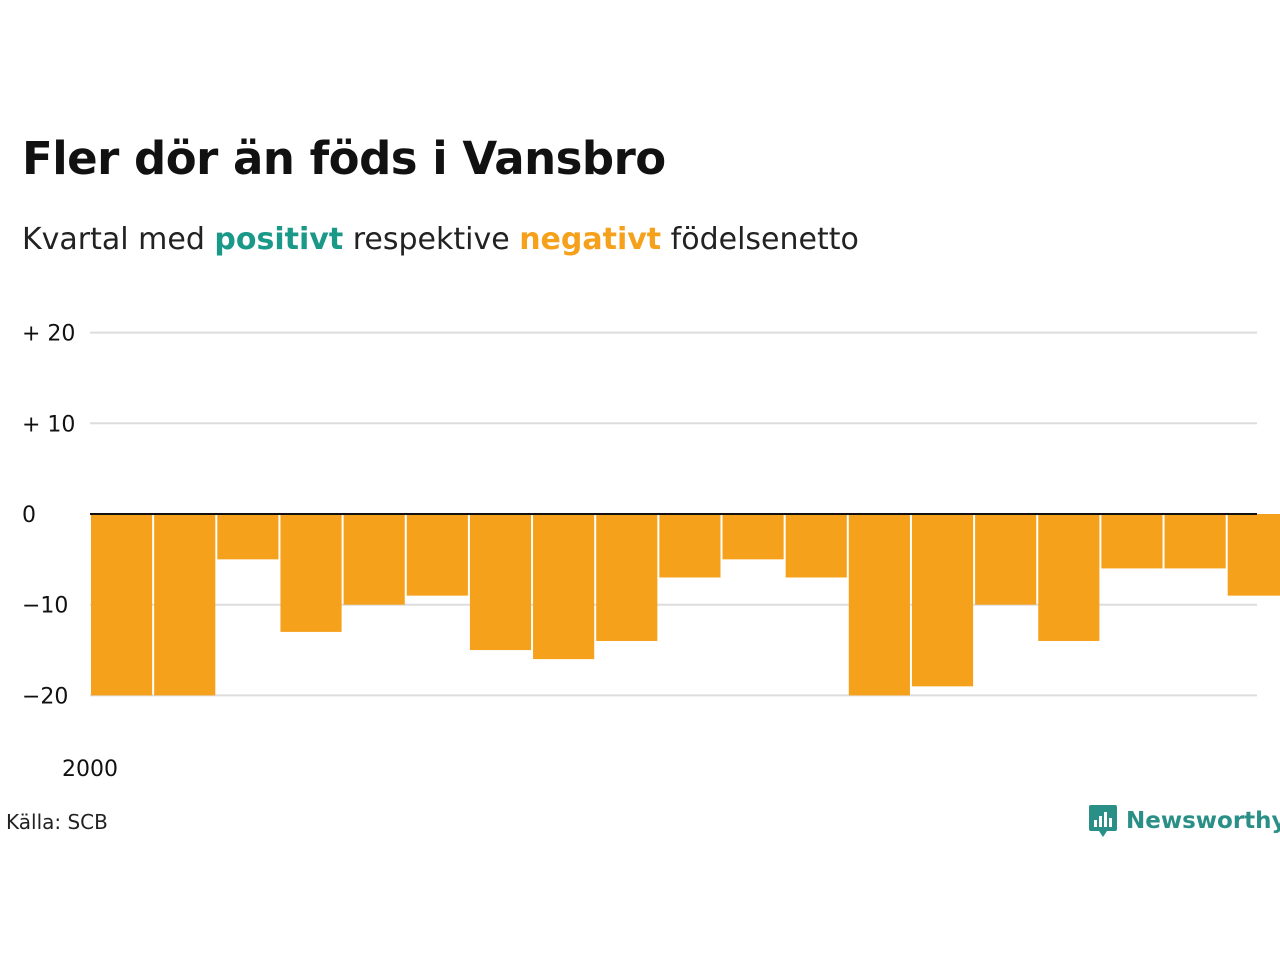 The height and width of the screenshot is (960, 1280). I want to click on subtitle-negative: negativt, so click(590, 239).